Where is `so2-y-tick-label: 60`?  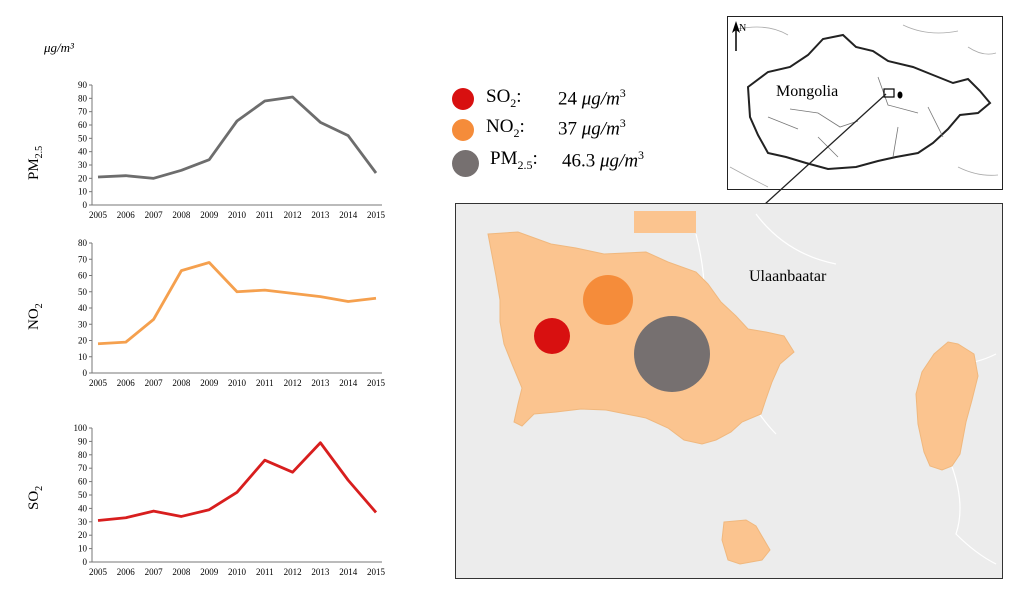
so2-y-tick-label: 60 is located at coordinates (83, 482).